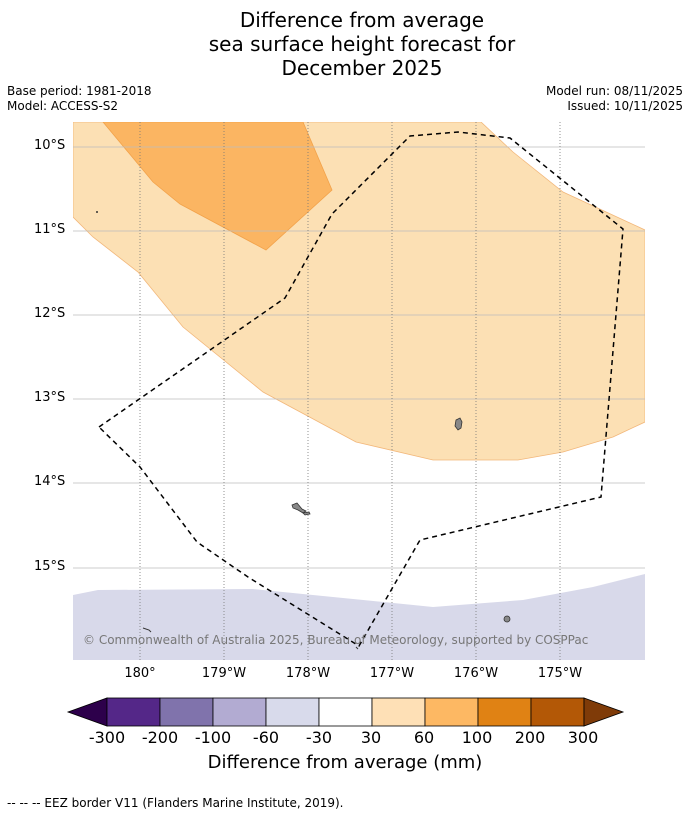 The height and width of the screenshot is (816, 690). Describe the element at coordinates (160, 737) in the screenshot. I see `legend-tick: -200` at that location.